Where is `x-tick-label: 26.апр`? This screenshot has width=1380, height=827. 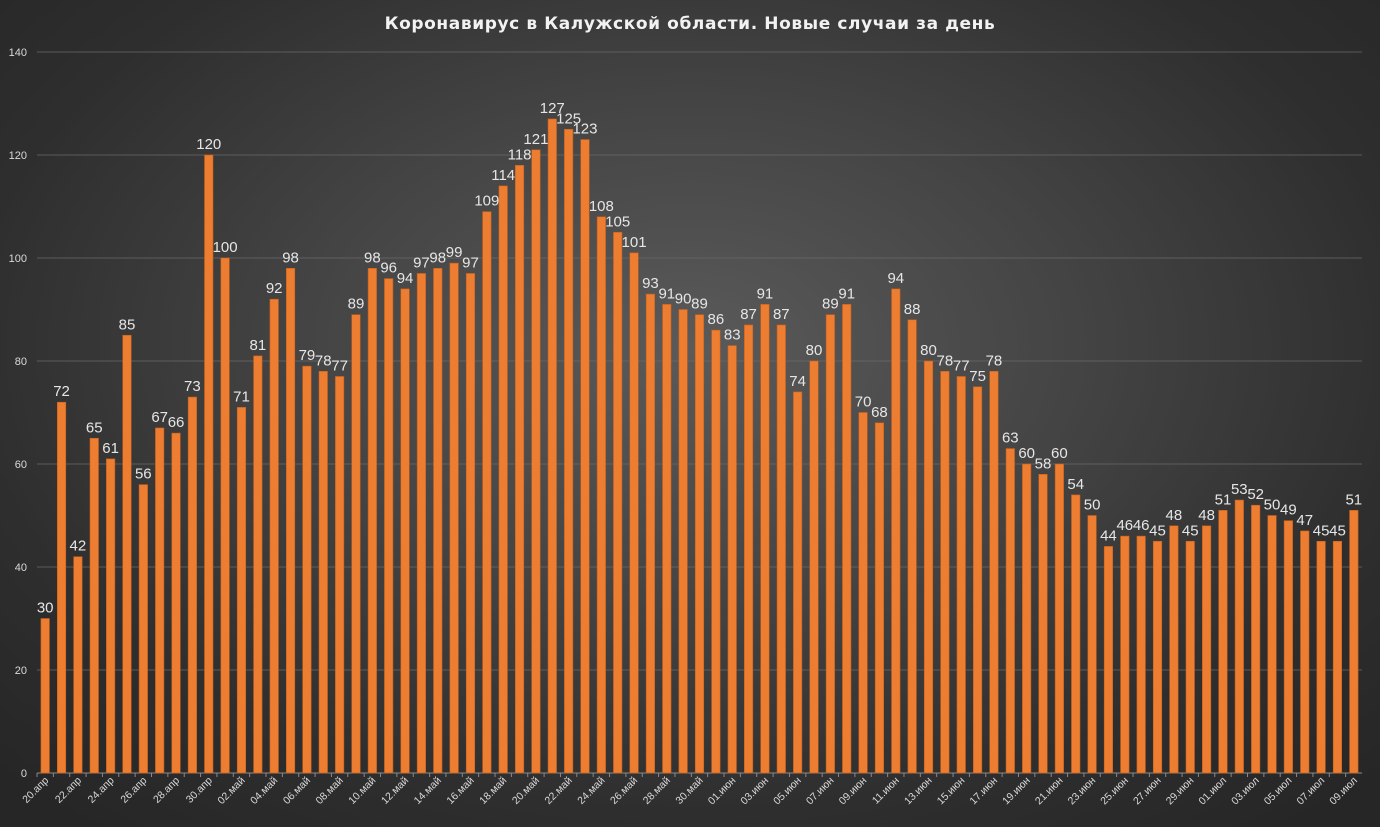 x-tick-label: 26.апр is located at coordinates (133, 790).